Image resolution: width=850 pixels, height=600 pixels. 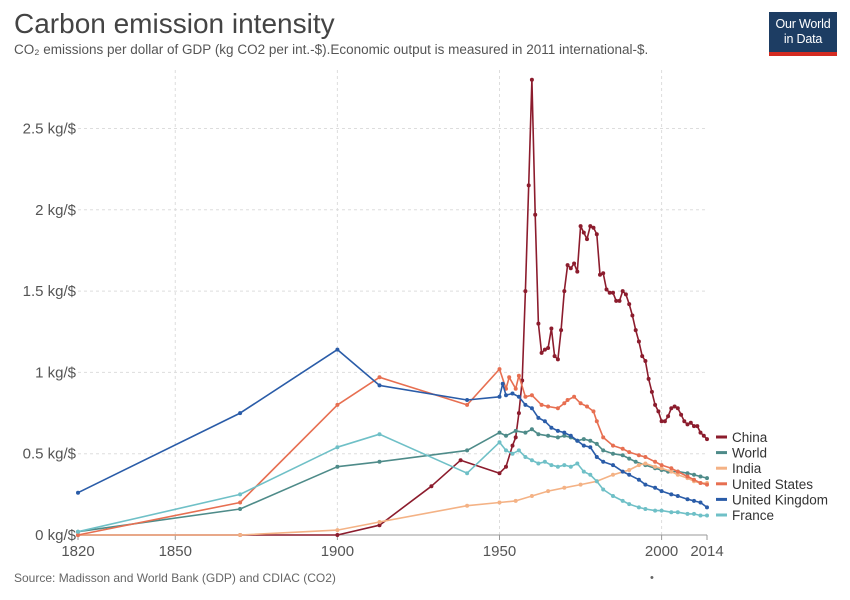 I want to click on legend-label: India, so click(x=747, y=468).